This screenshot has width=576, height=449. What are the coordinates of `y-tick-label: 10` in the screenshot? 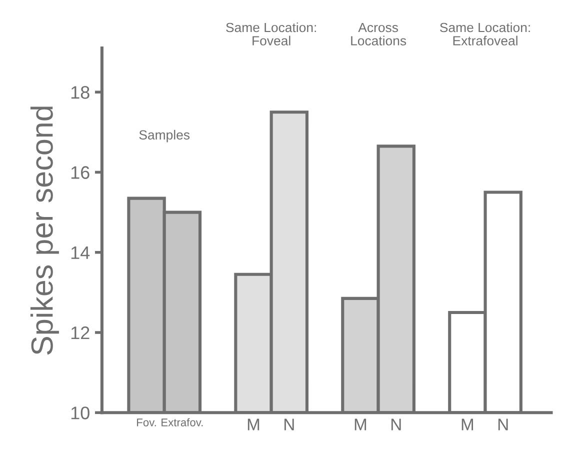 It's located at (80, 413).